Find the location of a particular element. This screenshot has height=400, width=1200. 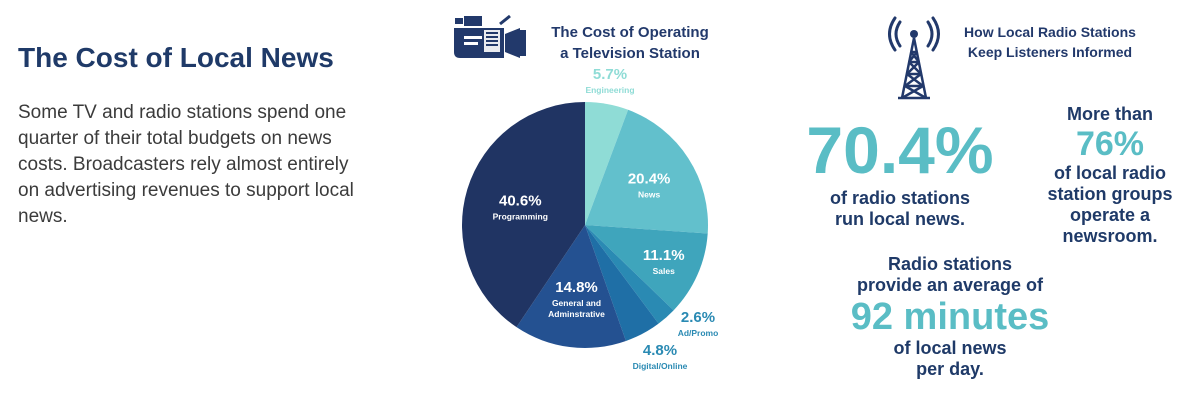

pie-label-value-digital-online: 4.8% is located at coordinates (660, 350).